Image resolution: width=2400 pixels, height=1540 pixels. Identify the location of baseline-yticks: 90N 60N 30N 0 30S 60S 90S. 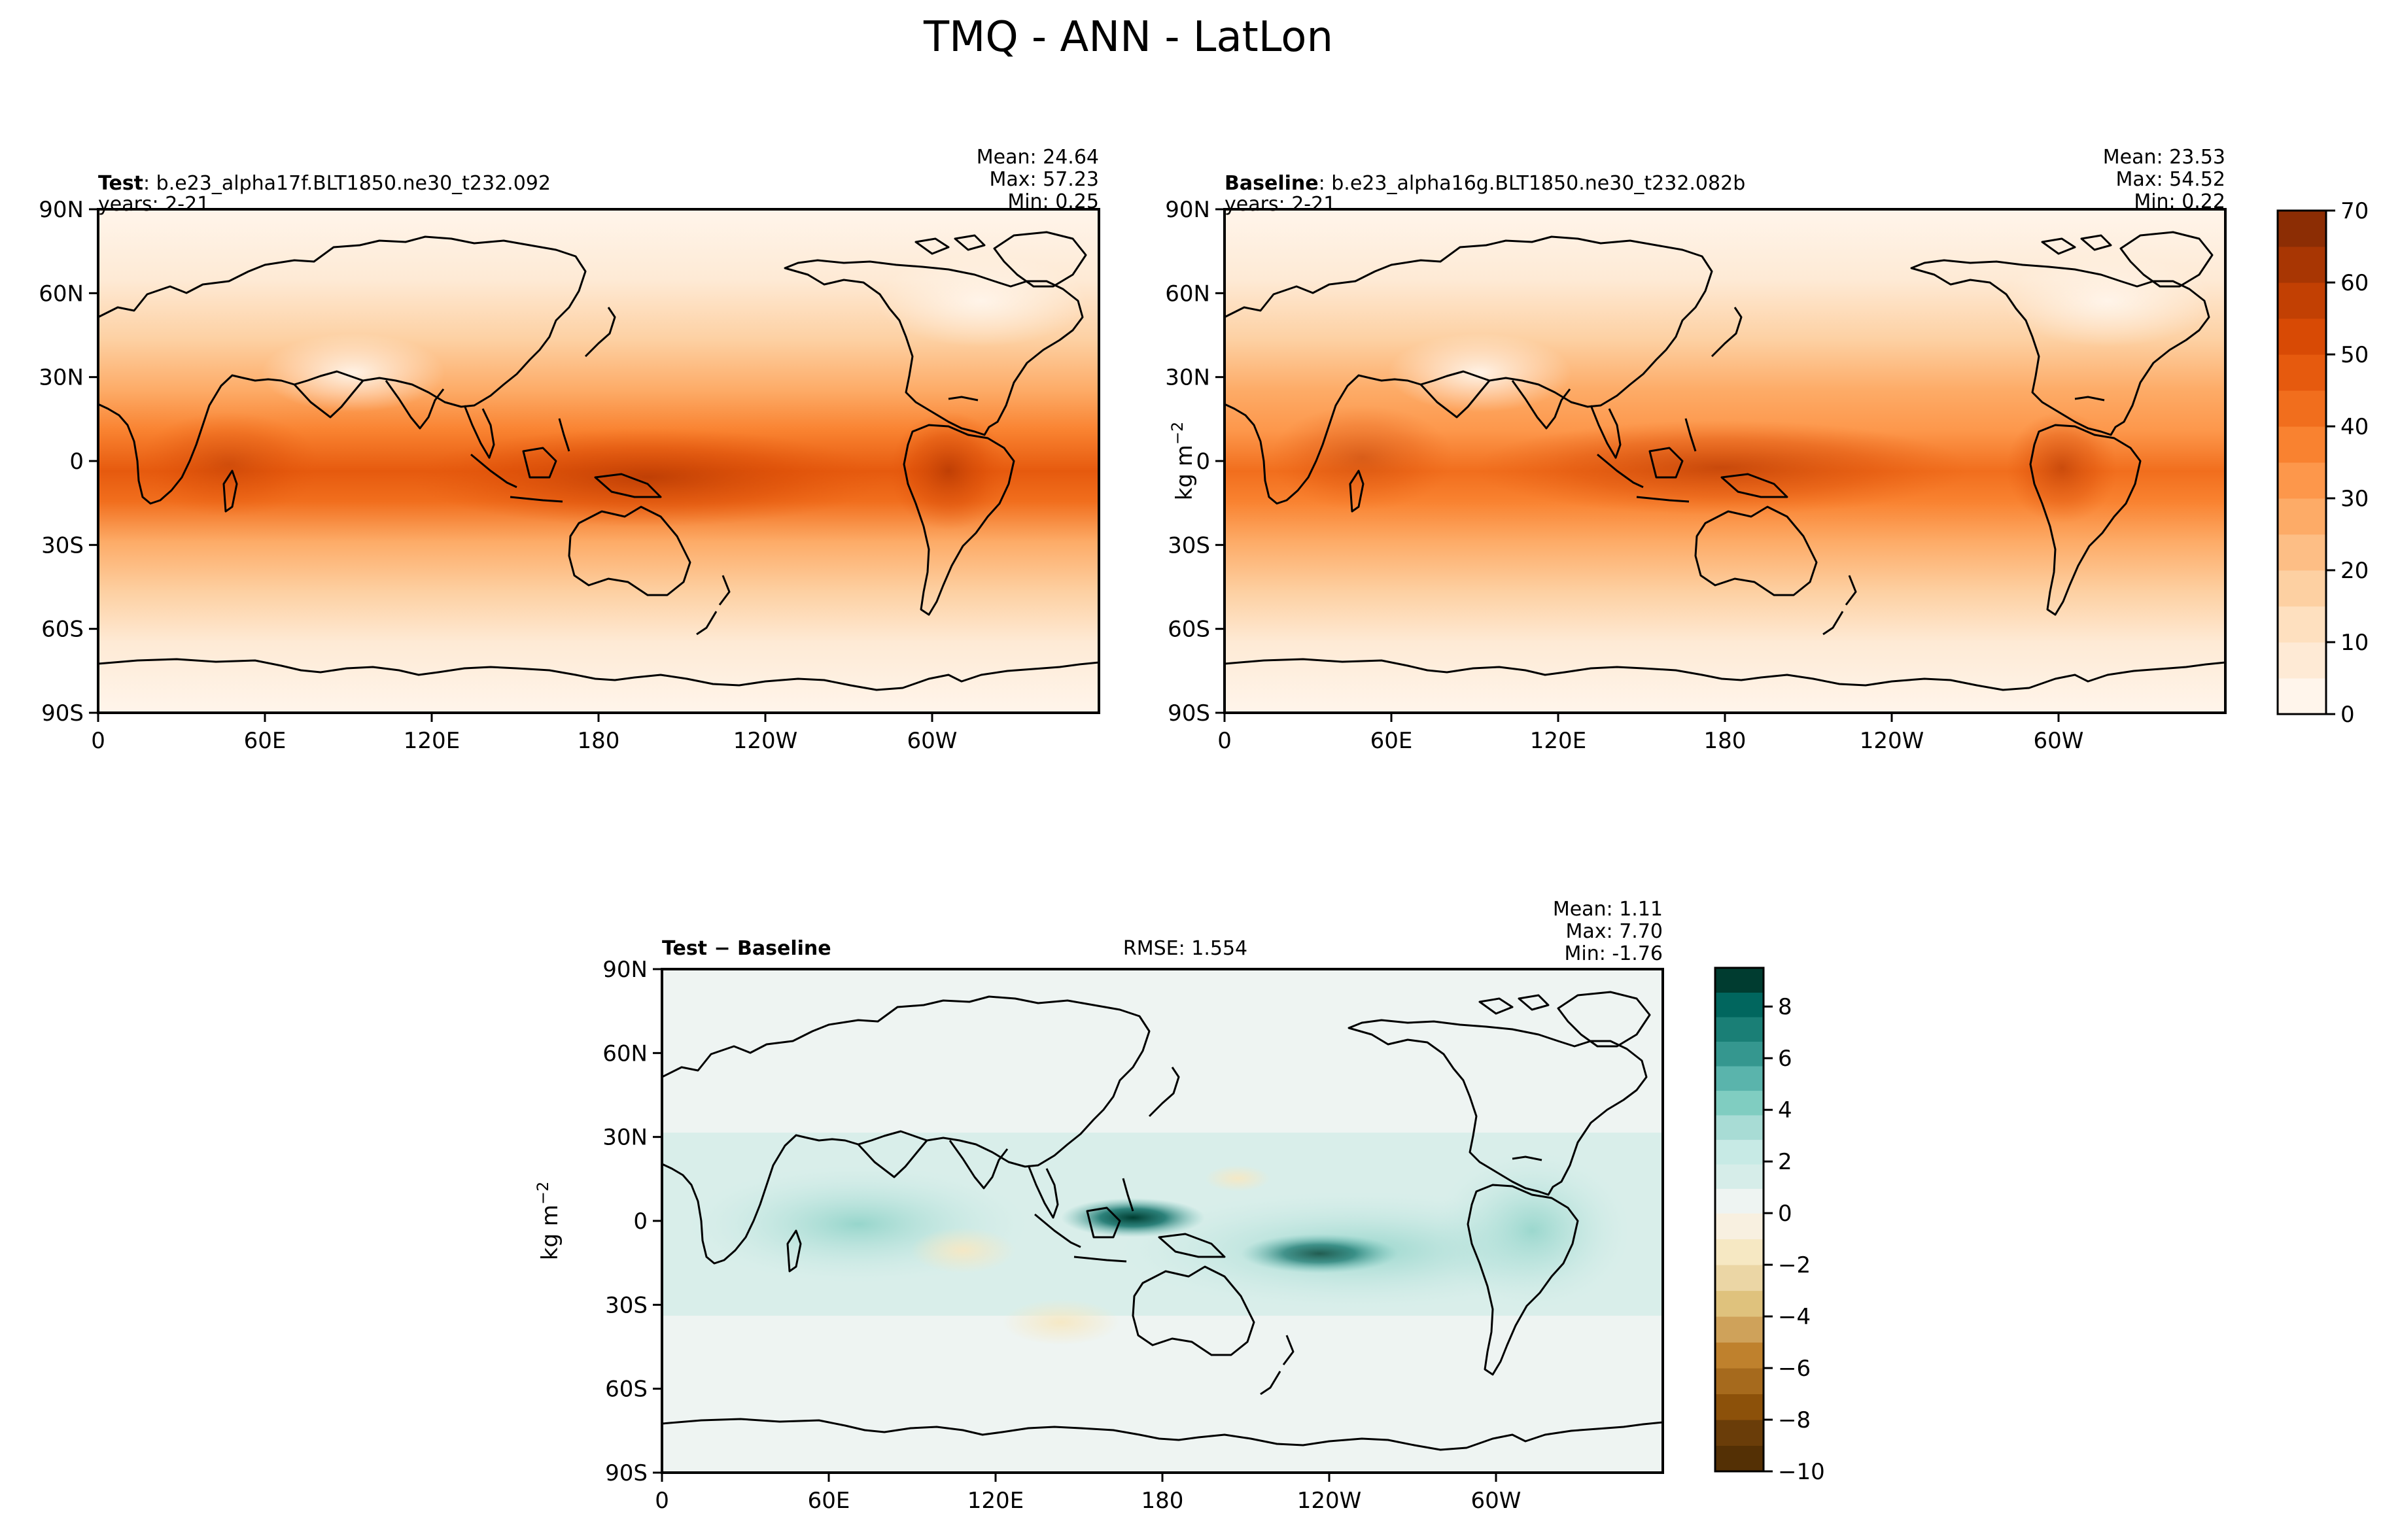
(1195, 462).